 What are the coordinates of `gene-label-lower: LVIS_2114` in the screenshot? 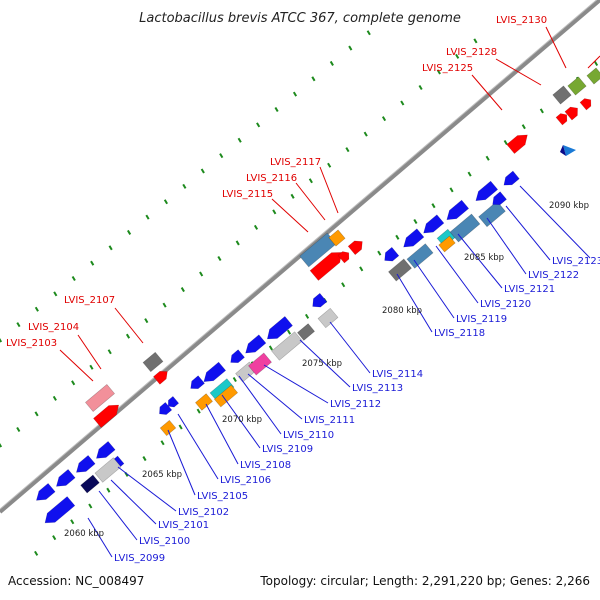 It's located at (397, 374).